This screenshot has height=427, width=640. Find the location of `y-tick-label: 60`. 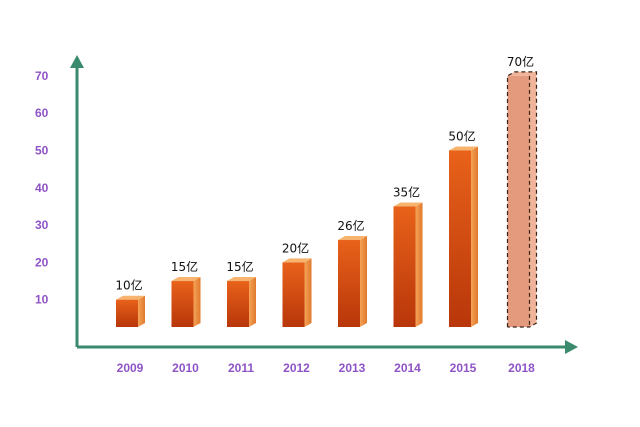

y-tick-label: 60 is located at coordinates (42, 113).